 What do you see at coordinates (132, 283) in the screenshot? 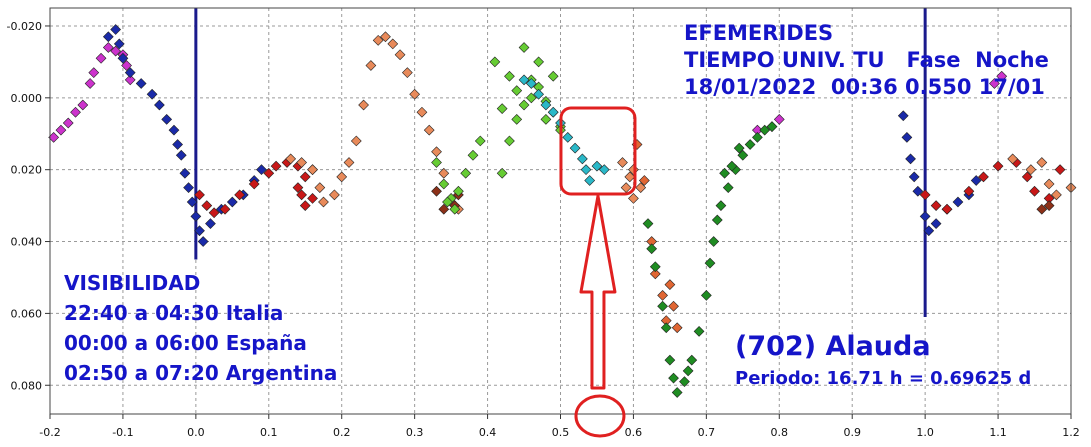
I see `visibility-title: VISIBILIDAD` at bounding box center [132, 283].